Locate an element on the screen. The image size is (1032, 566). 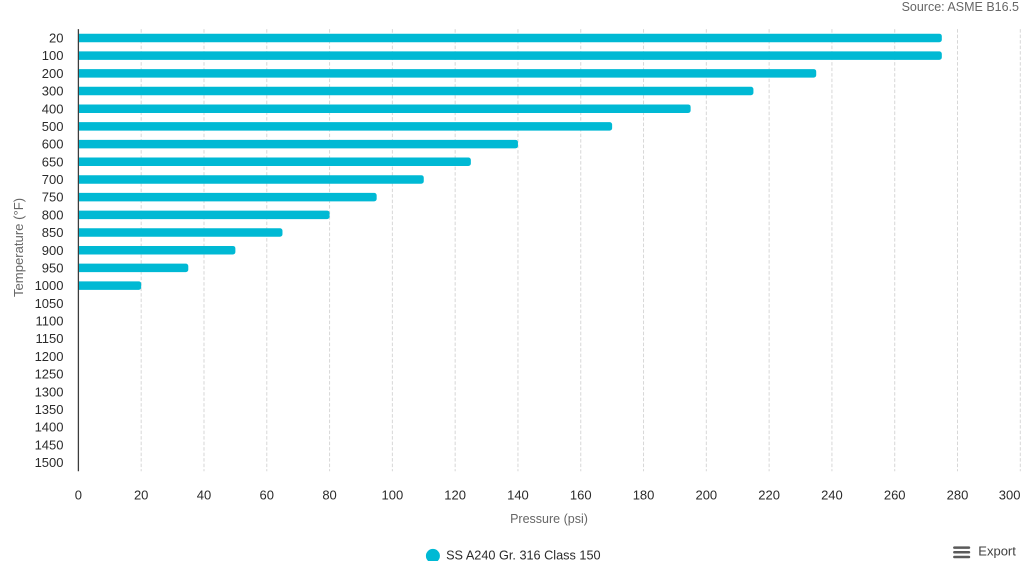
svg-text: 60 is located at coordinates (267, 495).